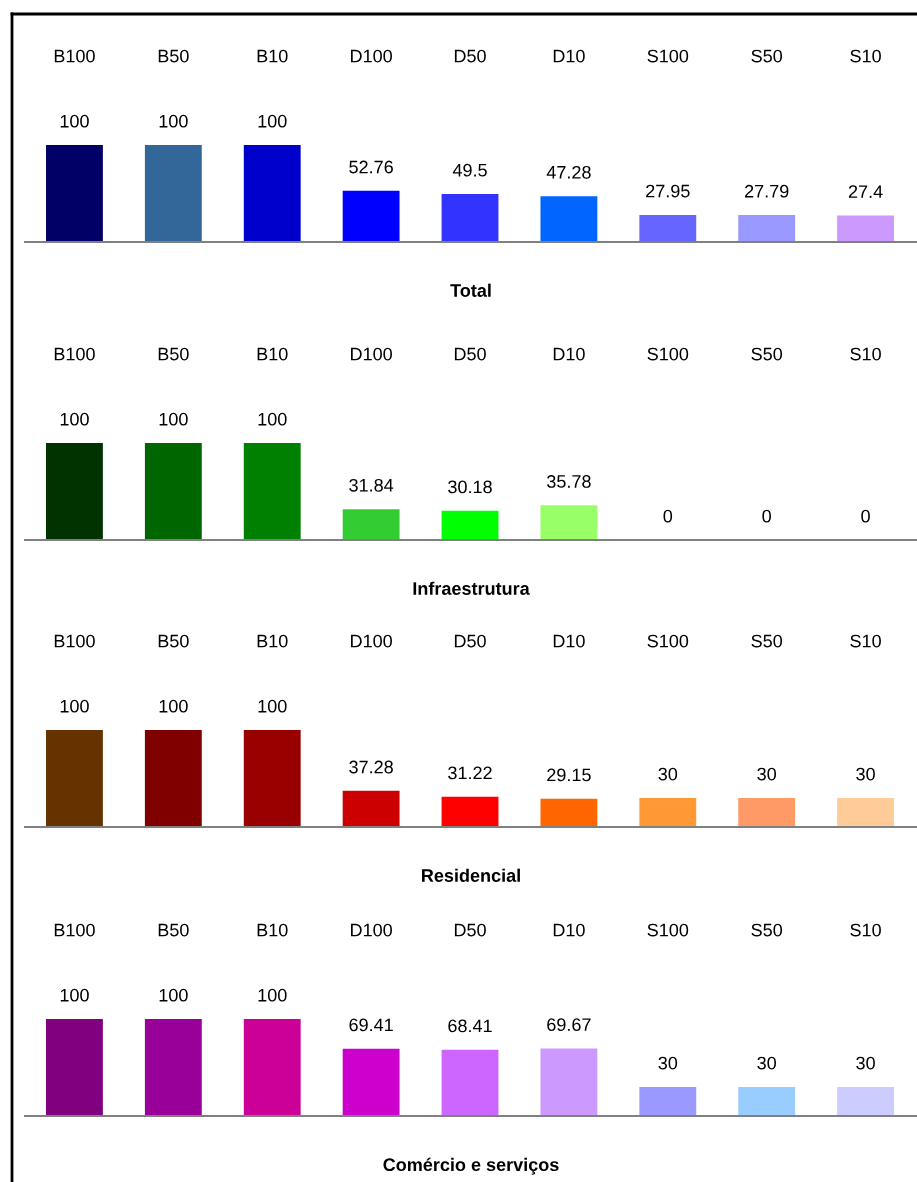 This screenshot has width=917, height=1182. I want to click on data-label: 30.18, so click(470, 487).